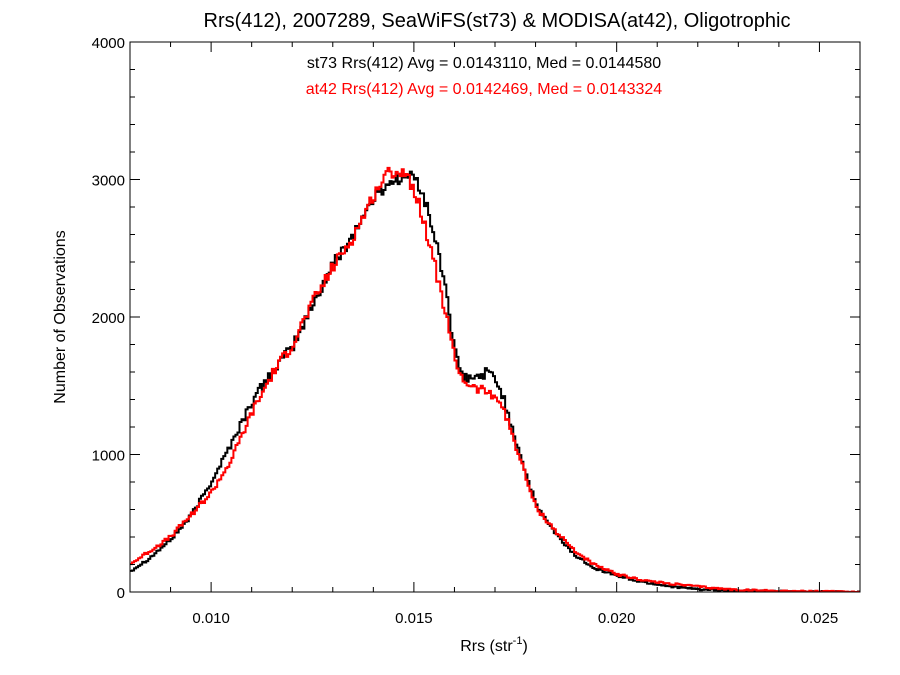 The height and width of the screenshot is (675, 900). What do you see at coordinates (518, 641) in the screenshot?
I see `x-axis-label-sup: -1` at bounding box center [518, 641].